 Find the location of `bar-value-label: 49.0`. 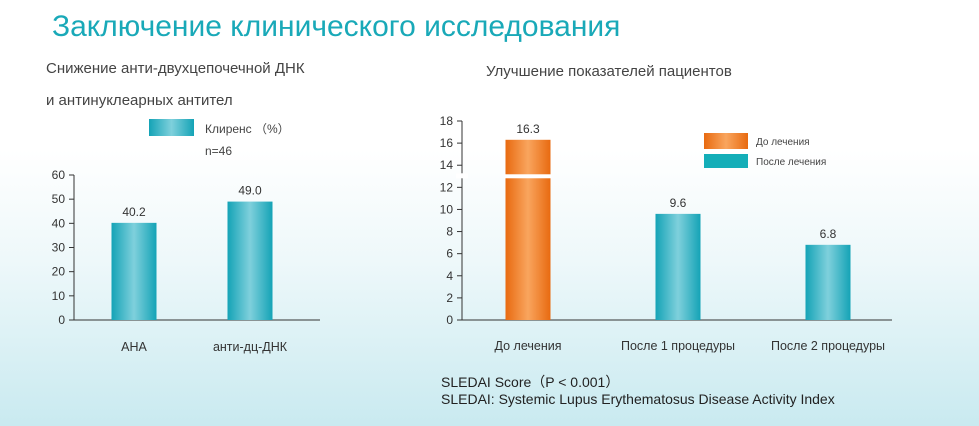

bar-value-label: 49.0 is located at coordinates (250, 191).